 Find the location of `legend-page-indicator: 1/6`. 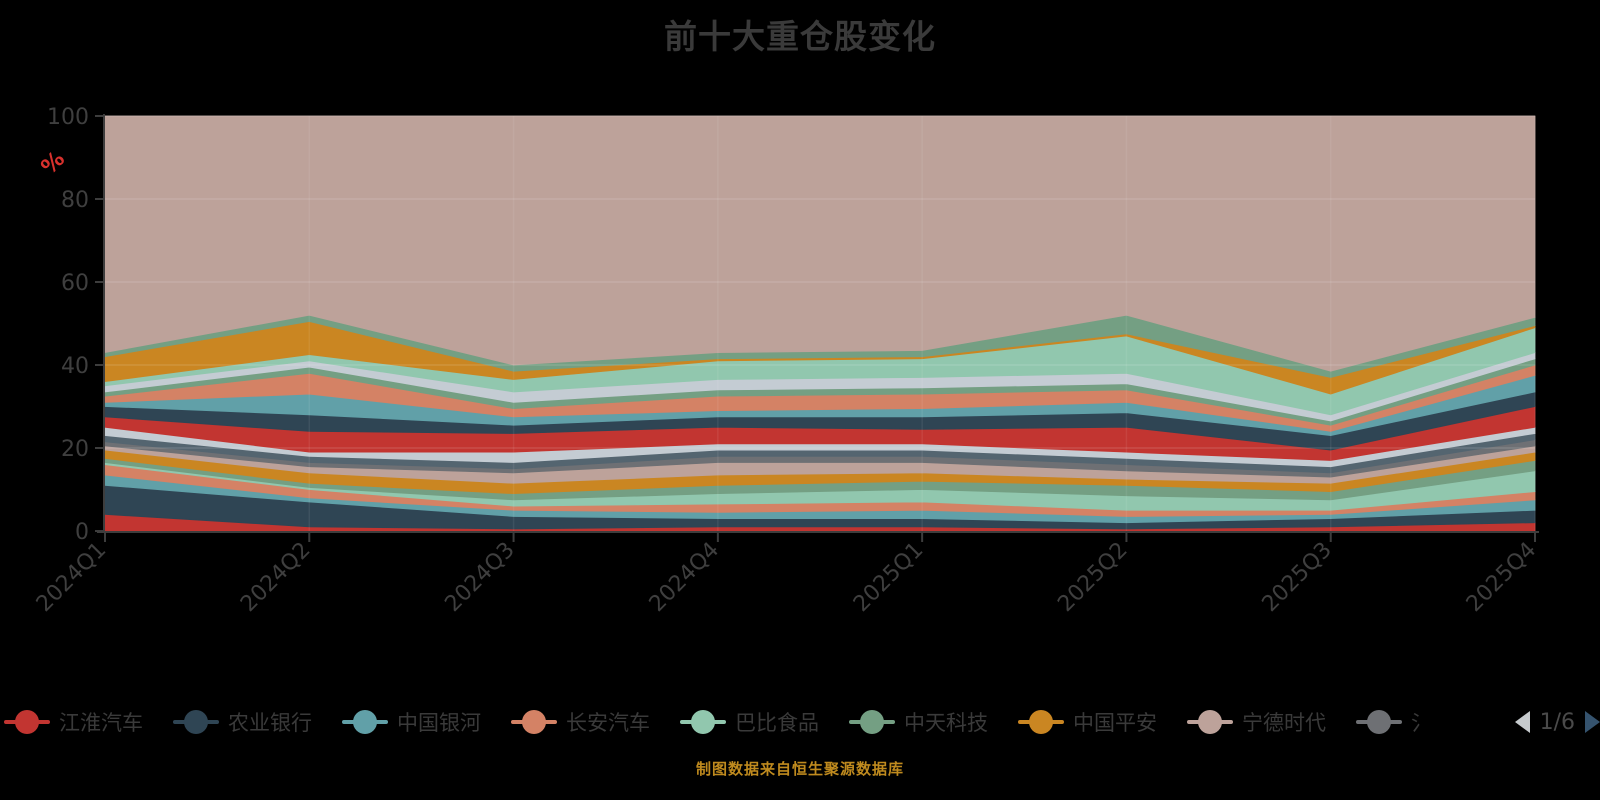

legend-page-indicator: 1/6 is located at coordinates (1557, 722).